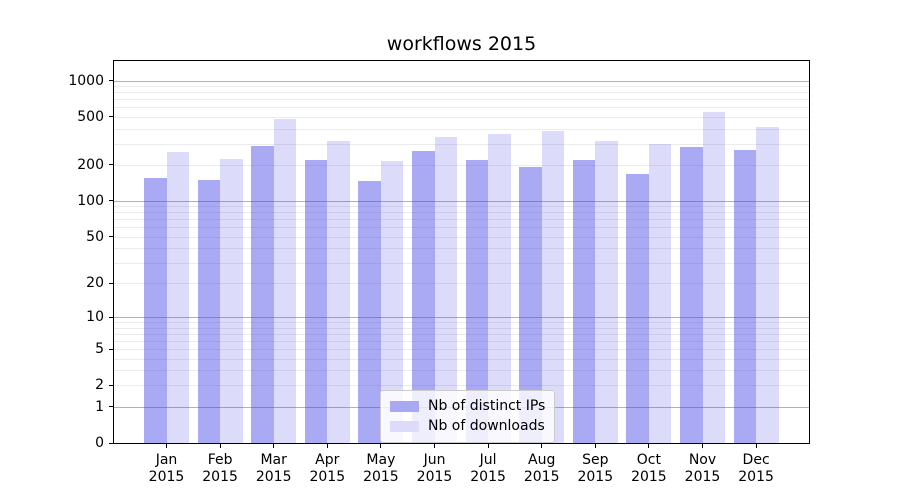 The height and width of the screenshot is (500, 900). Describe the element at coordinates (327, 468) in the screenshot. I see `x-tick-label-apr: Apr 2015` at that location.